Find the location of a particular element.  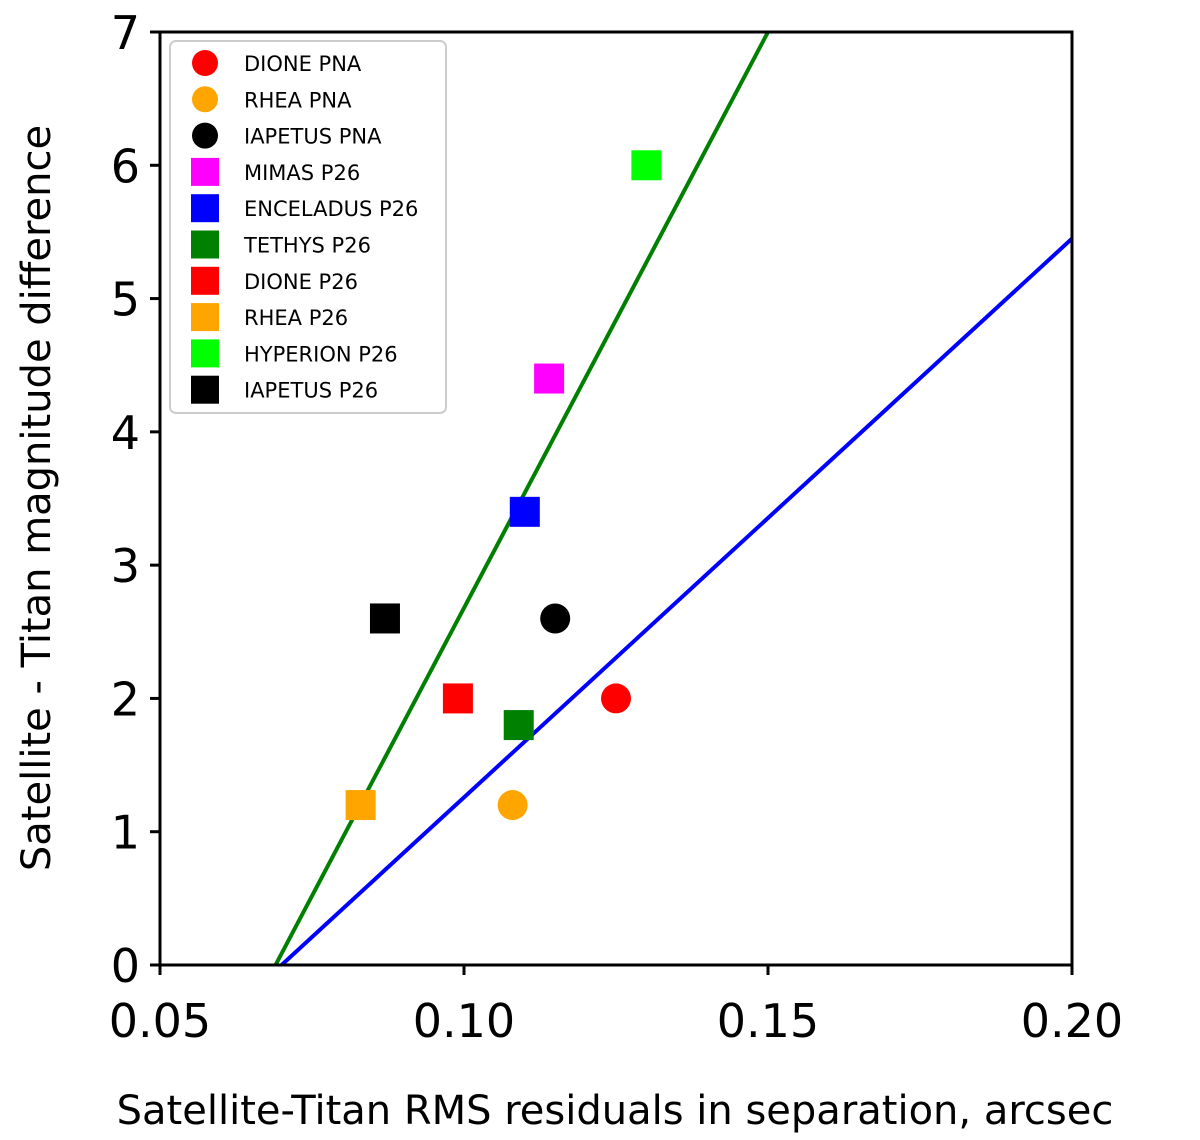

legend-marker-rhea-pna is located at coordinates (205, 99).